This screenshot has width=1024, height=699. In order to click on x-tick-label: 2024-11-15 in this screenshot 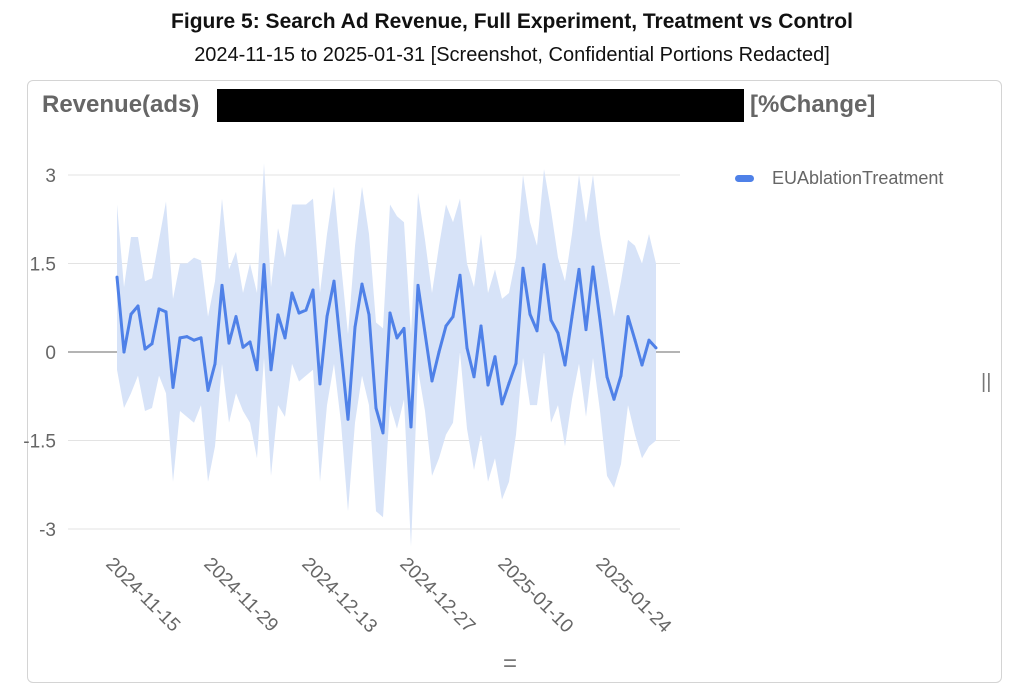, I will do `click(142, 595)`.